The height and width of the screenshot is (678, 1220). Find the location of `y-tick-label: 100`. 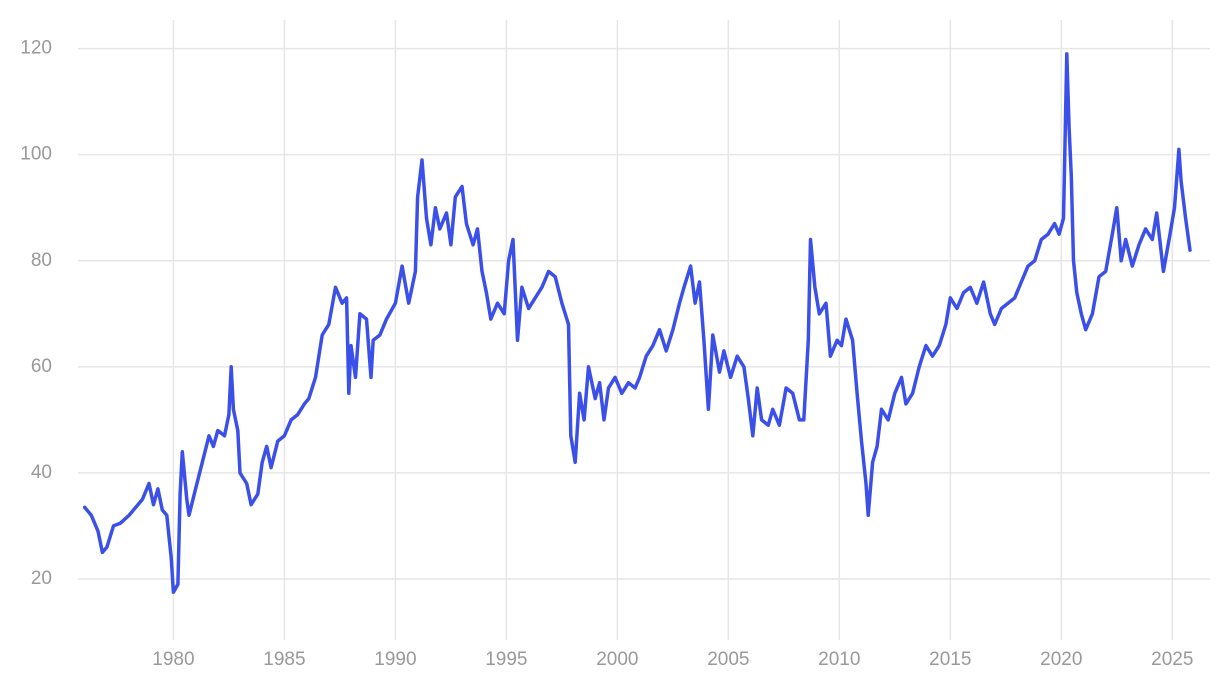

y-tick-label: 100 is located at coordinates (36, 154).